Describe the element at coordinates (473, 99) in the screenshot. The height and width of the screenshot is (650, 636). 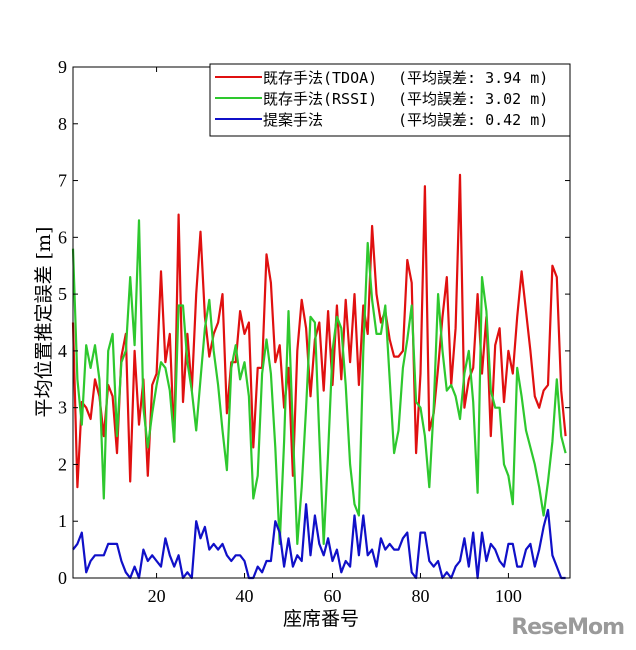
I see `legend-note-1: (平均誤差: 3.02 m)` at that location.